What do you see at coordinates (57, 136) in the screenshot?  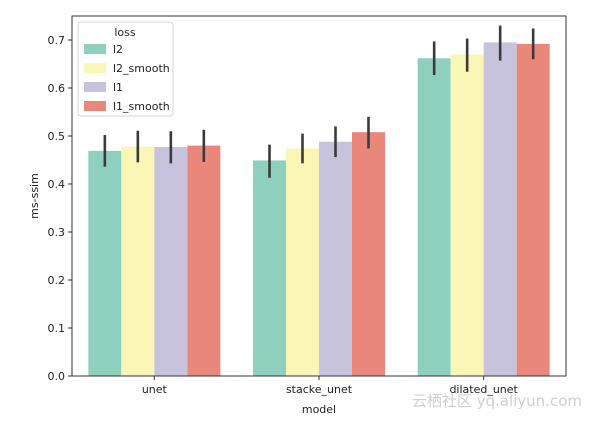 I see `y-tick-label: 0.5` at bounding box center [57, 136].